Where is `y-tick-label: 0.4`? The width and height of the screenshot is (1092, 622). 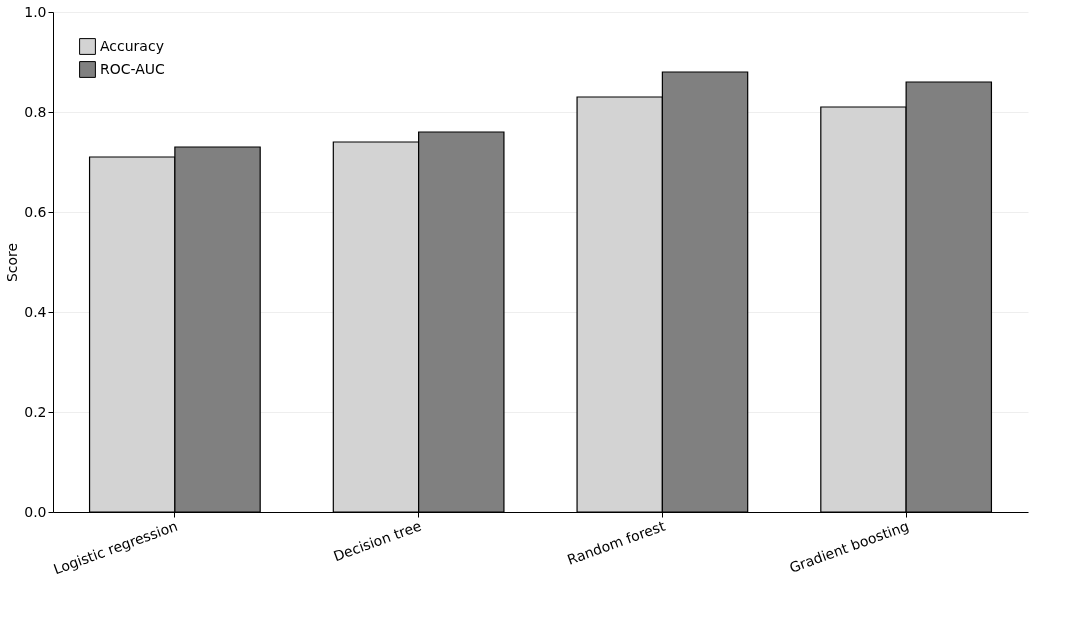 y-tick-label: 0.4 is located at coordinates (35, 311).